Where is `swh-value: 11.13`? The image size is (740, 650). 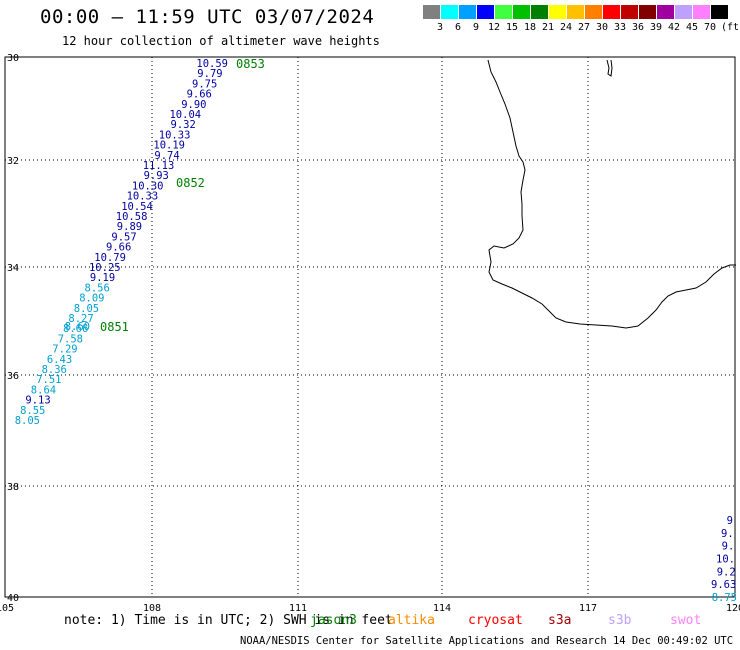
swh-value: 11.13 is located at coordinates (159, 166).